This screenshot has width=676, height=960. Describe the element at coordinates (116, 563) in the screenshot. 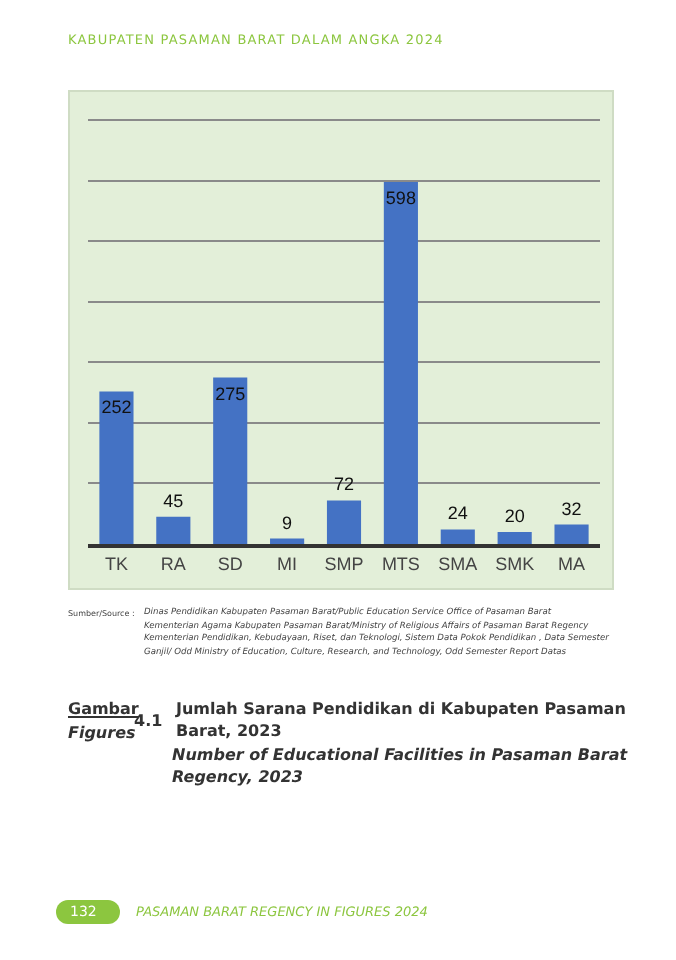

I see `x-tick-label: TK` at that location.